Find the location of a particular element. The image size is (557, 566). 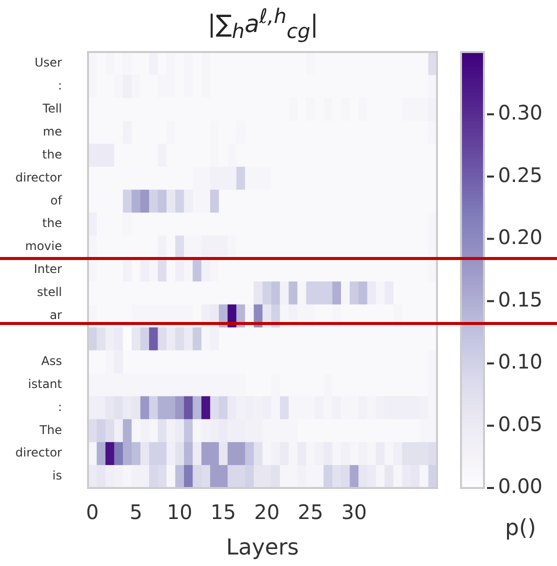

y-tick-label: User is located at coordinates (48, 63).